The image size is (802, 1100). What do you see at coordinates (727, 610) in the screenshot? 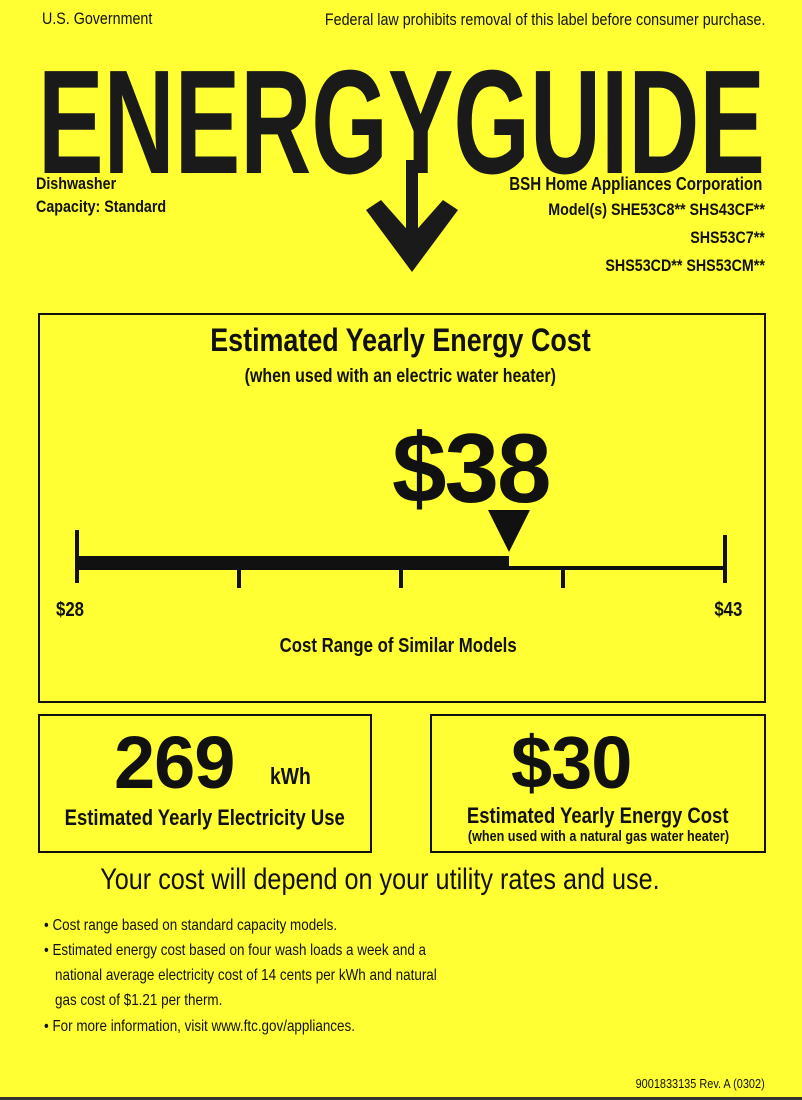
I see `range-max-label: $43` at bounding box center [727, 610].